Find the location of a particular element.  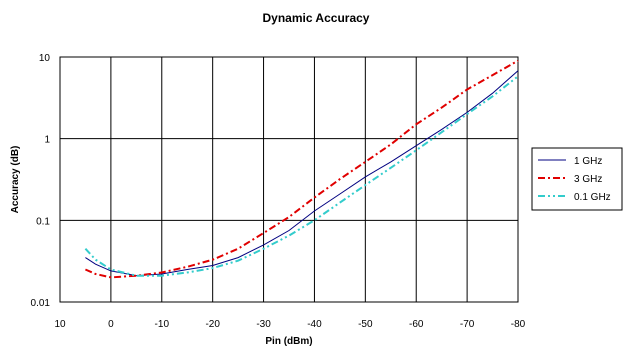

x-tick-label: 10 is located at coordinates (60, 324).